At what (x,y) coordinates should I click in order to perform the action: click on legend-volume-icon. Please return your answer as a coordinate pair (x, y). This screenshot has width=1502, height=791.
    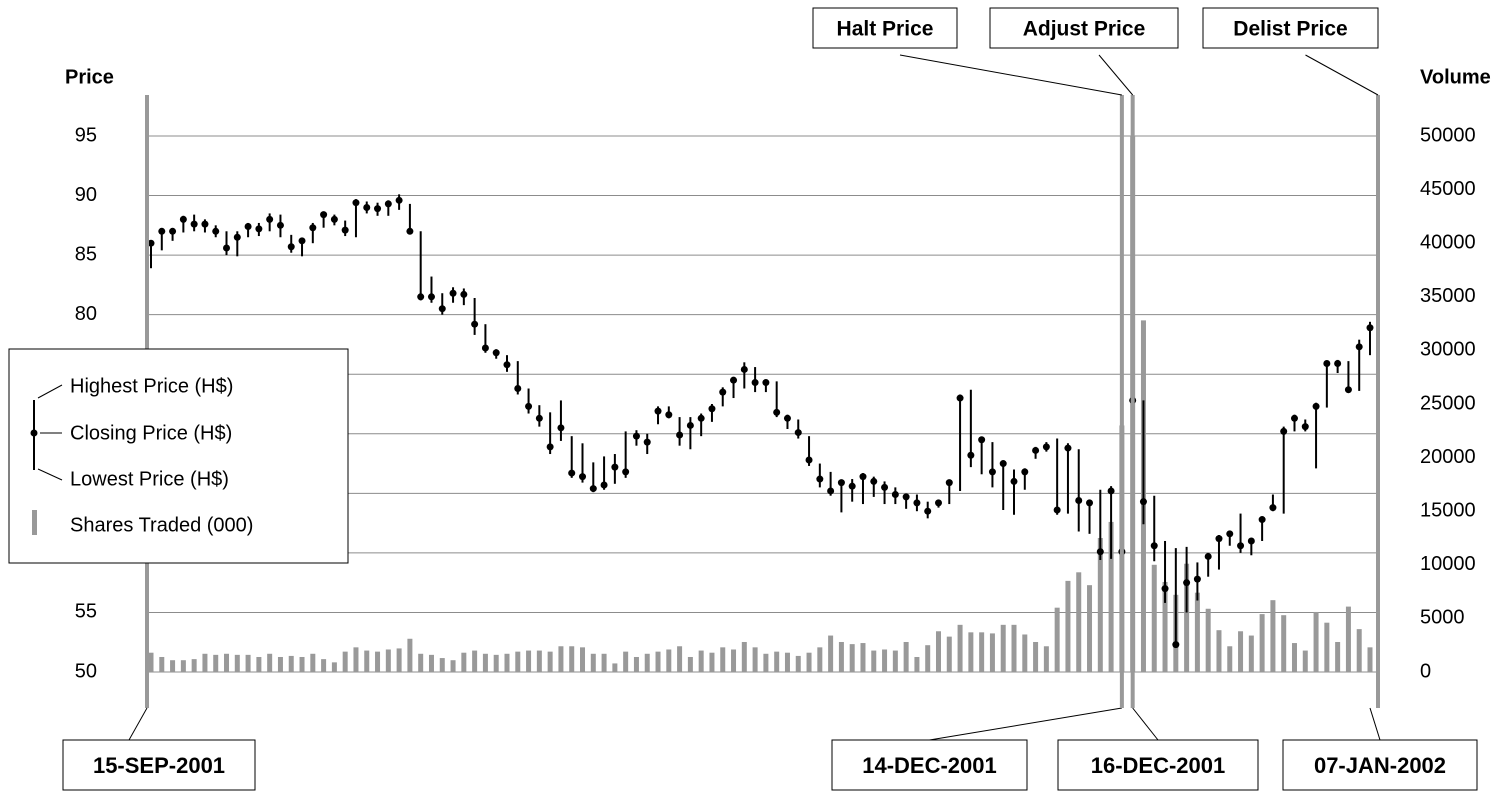
    Looking at the image, I should click on (34, 522).